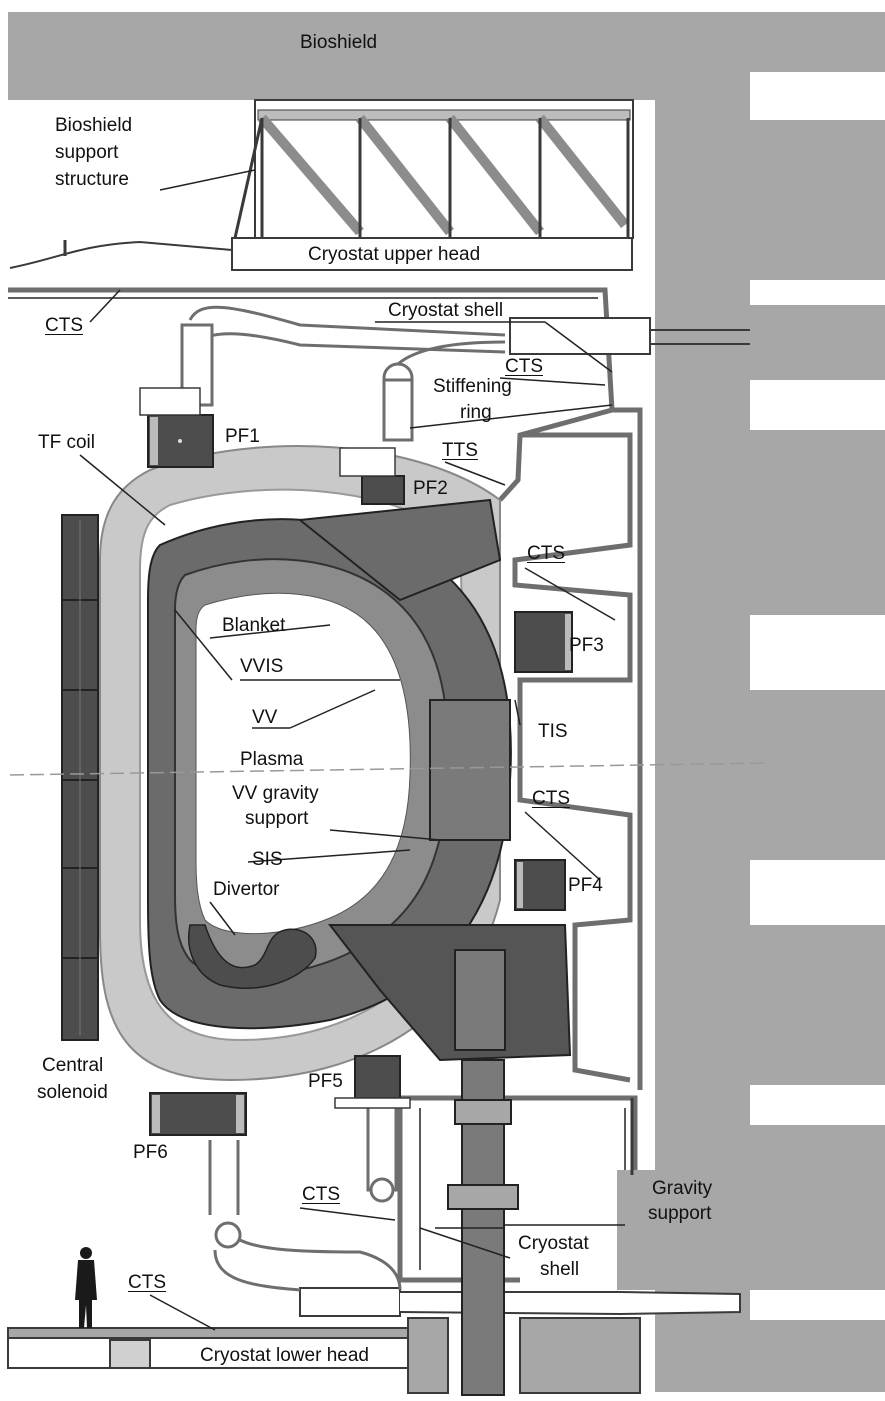  I want to click on label-pf4: PF4, so click(585, 885).